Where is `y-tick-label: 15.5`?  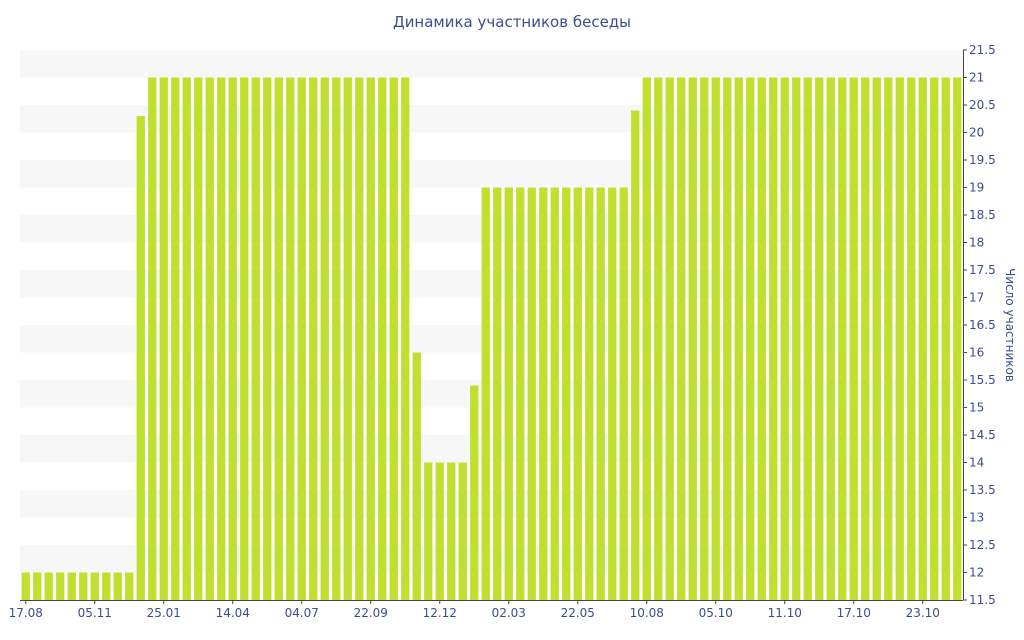
y-tick-label: 15.5 is located at coordinates (982, 380).